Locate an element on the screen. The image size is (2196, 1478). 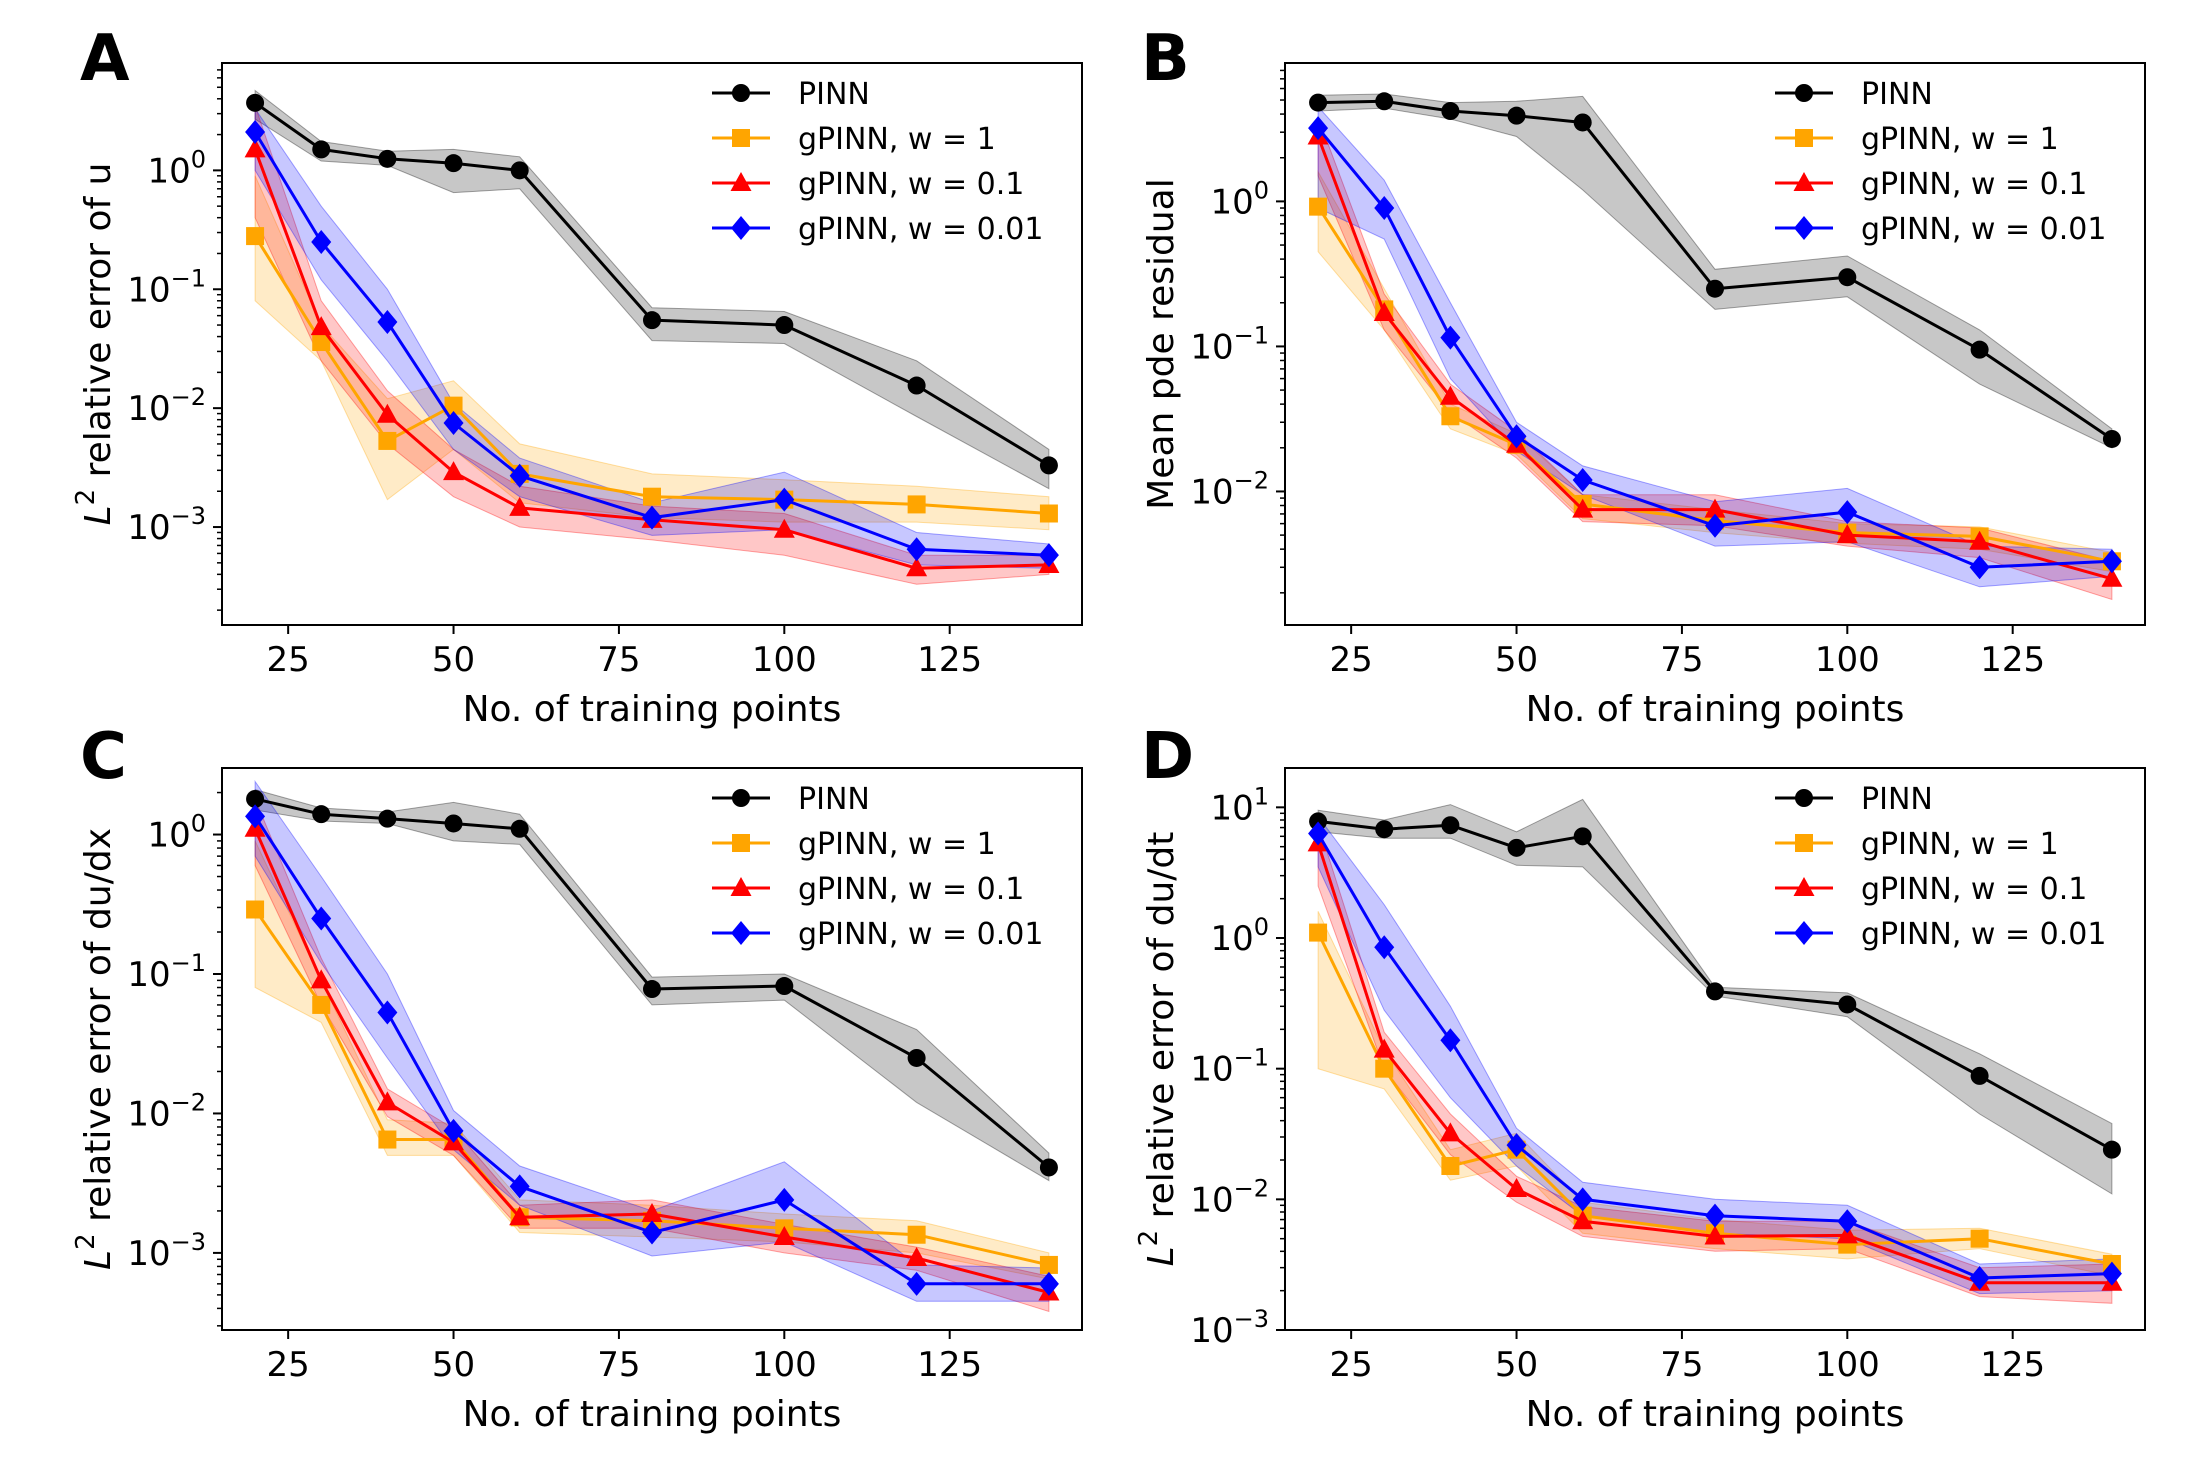
y-tick-label: 10⁻³ is located at coordinates (166, 525).